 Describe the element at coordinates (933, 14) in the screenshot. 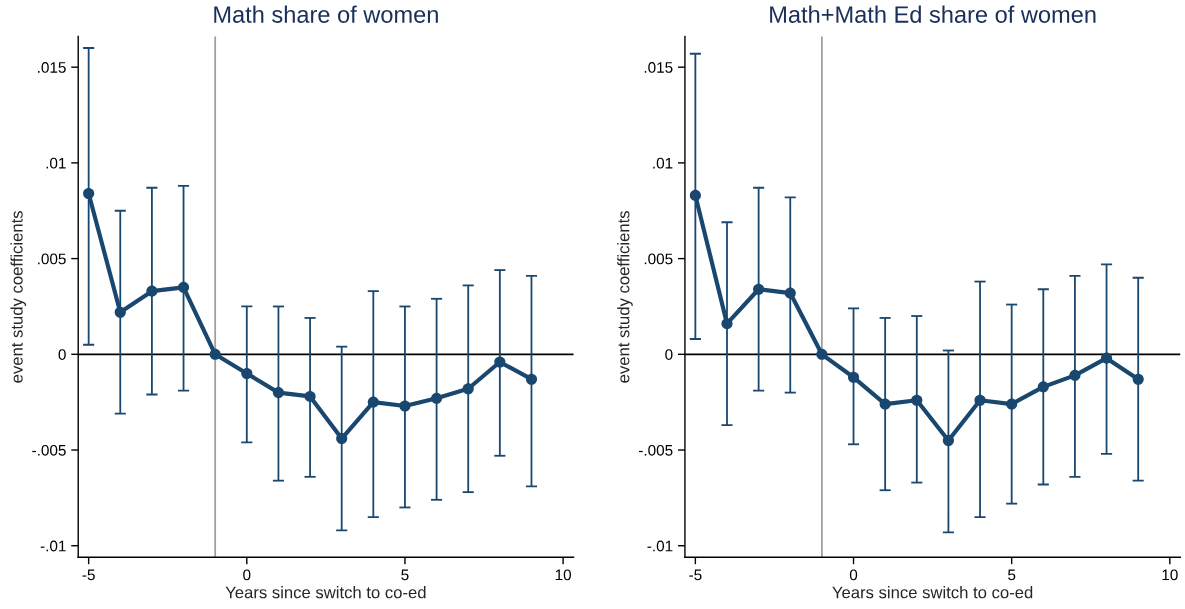

I see `chart-title: Math+Math Ed share of women` at that location.